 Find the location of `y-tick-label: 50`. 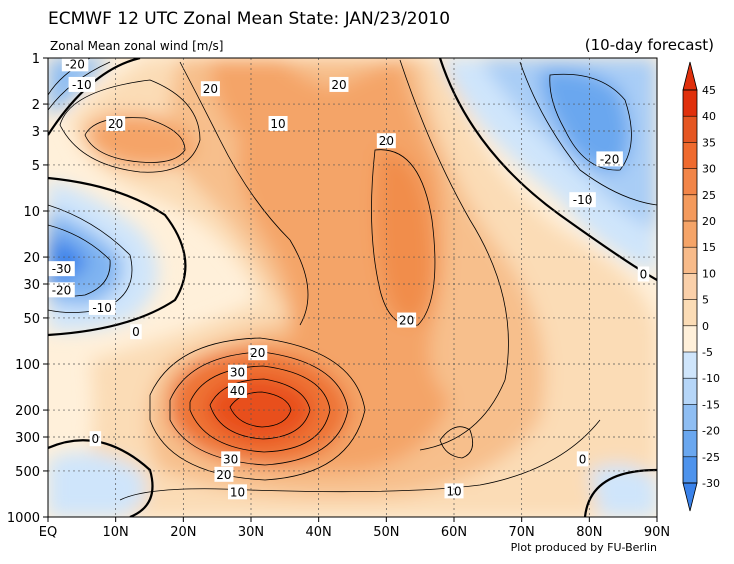

y-tick-label: 50 is located at coordinates (31, 319).